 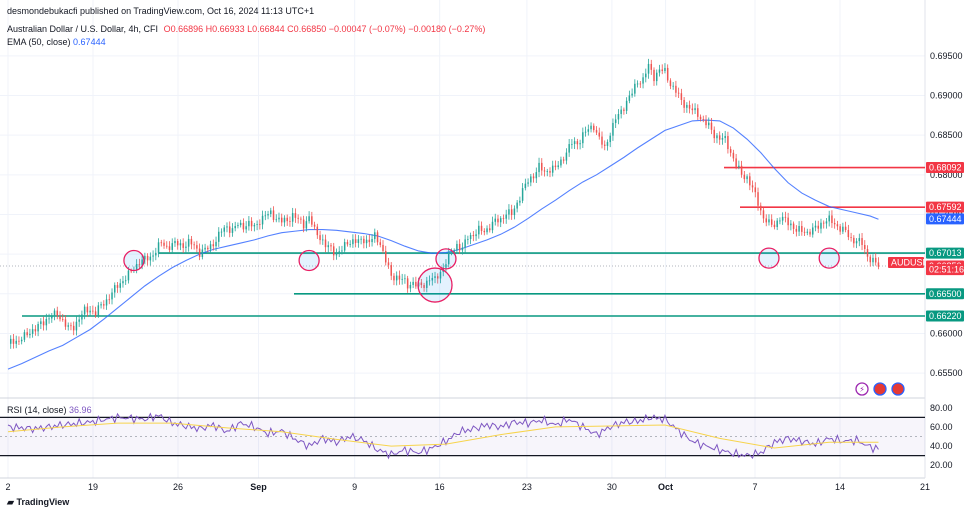 What do you see at coordinates (80, 410) in the screenshot?
I see `rsi-value: 36.96` at bounding box center [80, 410].